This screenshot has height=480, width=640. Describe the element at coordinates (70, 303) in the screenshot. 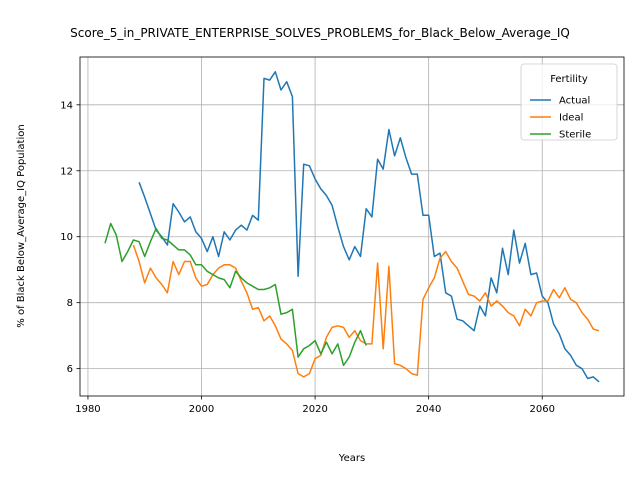

I see `y-tick-label: 8` at that location.